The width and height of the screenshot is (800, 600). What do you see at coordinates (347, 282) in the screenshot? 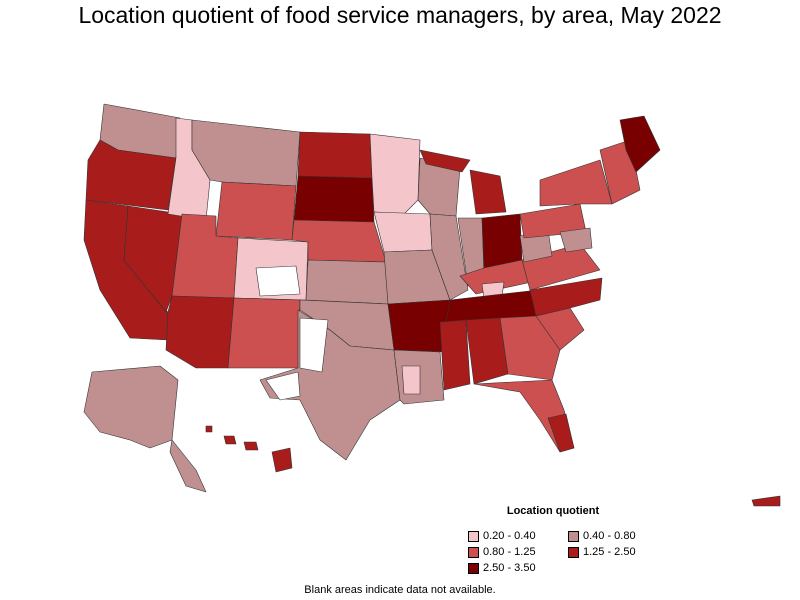
I see `region-kansas` at bounding box center [347, 282].